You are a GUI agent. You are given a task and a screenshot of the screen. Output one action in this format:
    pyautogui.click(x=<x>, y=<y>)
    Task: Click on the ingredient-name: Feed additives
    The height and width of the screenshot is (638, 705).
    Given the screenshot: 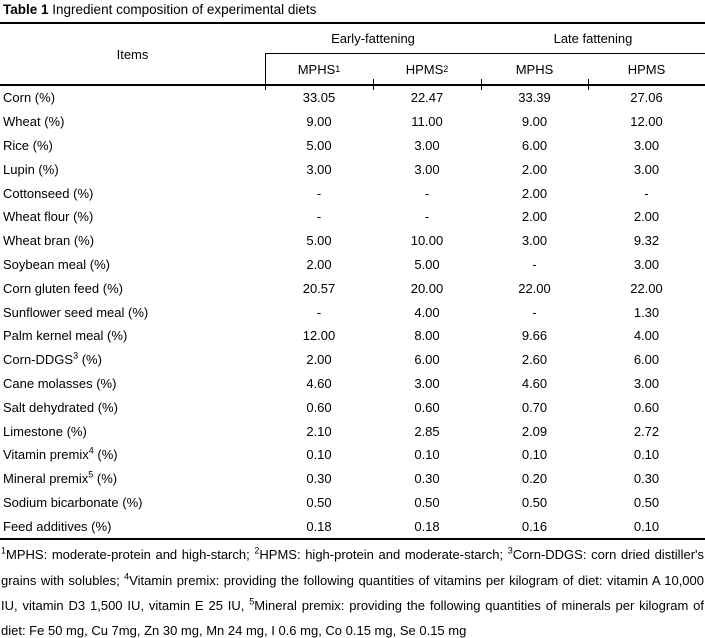 What is the action you would take?
    pyautogui.click(x=45, y=526)
    